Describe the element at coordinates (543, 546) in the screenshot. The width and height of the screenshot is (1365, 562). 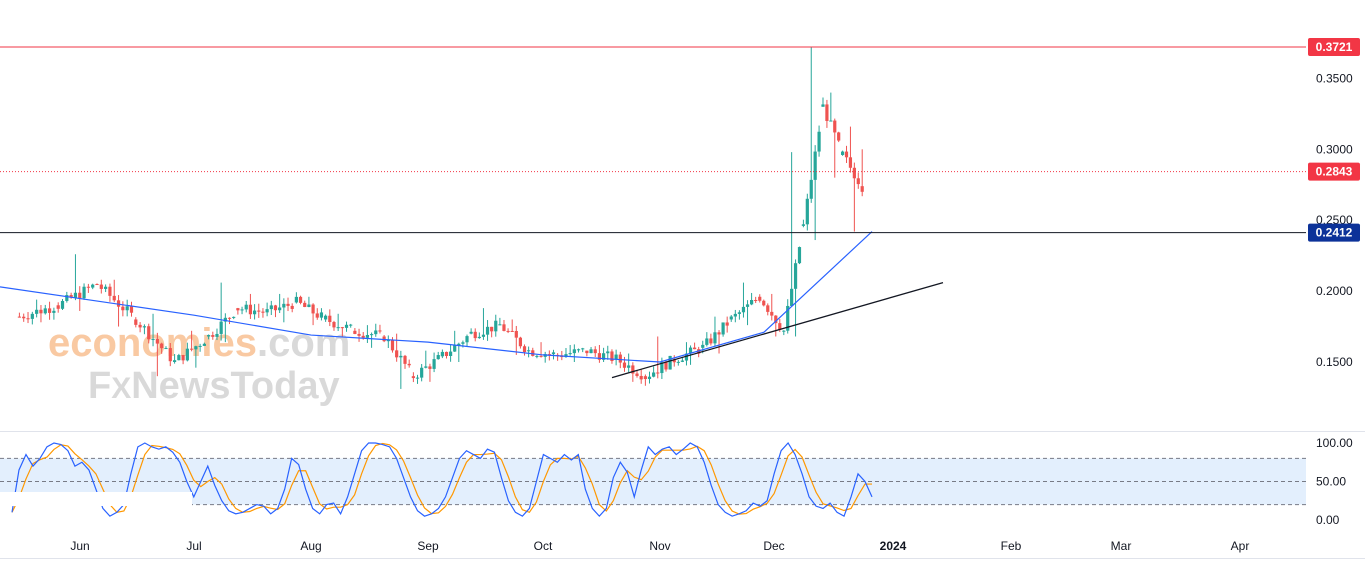
I see `time-axis-tick: Oct` at that location.